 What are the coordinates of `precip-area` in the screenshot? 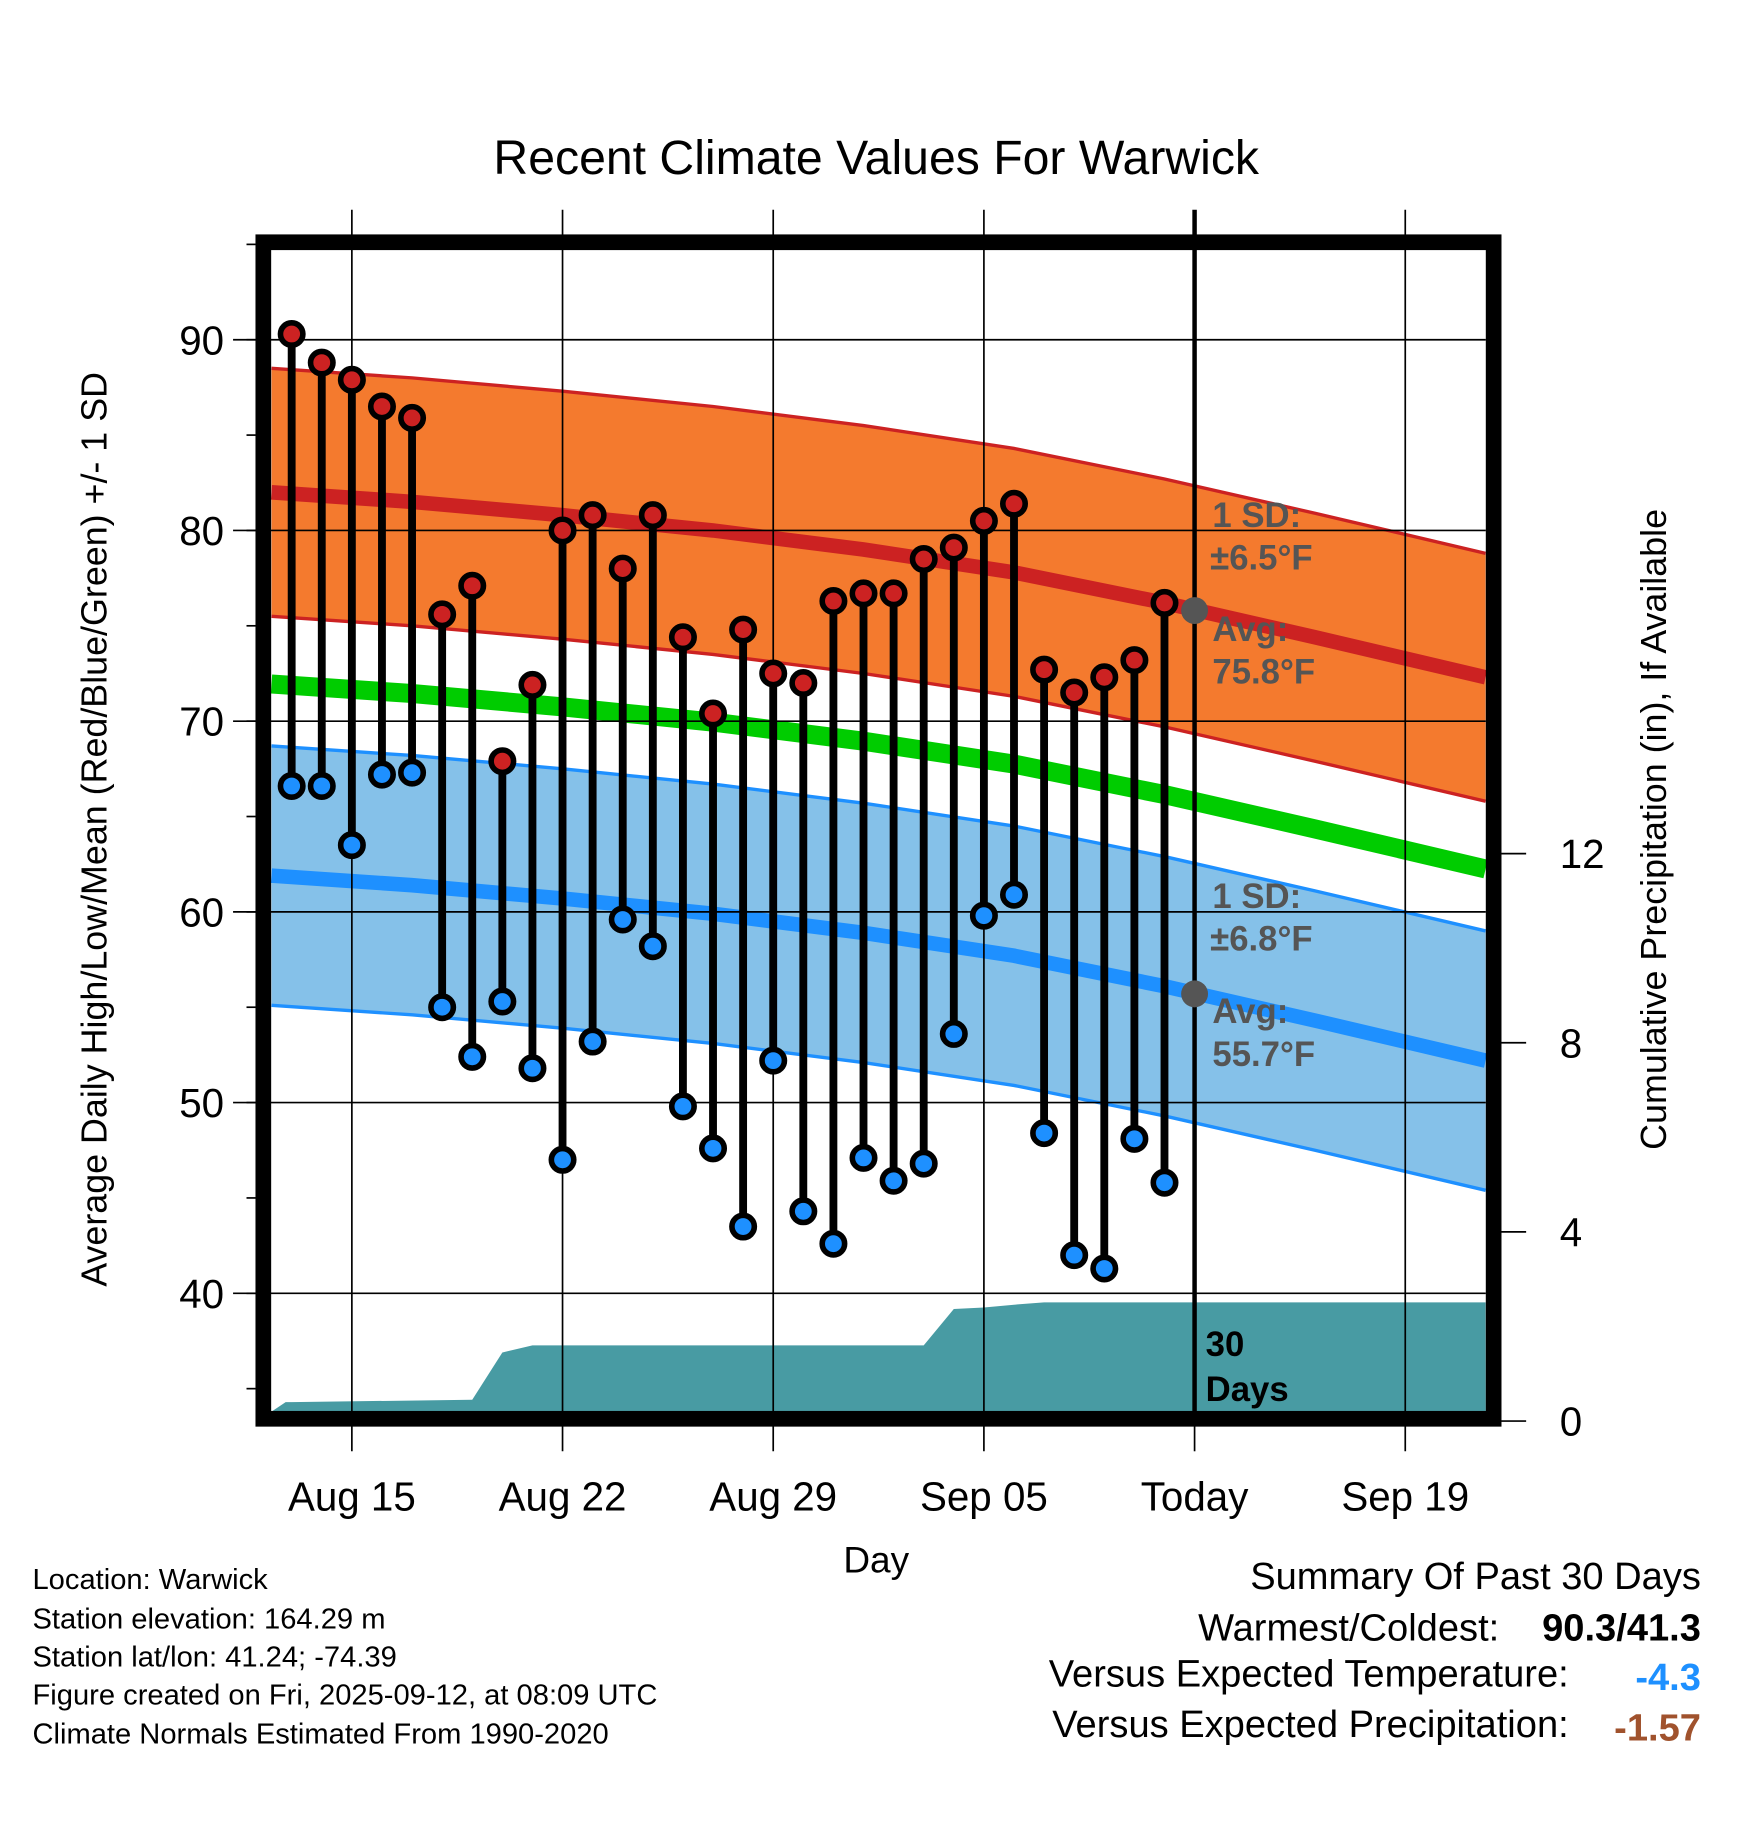 It's located at (878, 1357).